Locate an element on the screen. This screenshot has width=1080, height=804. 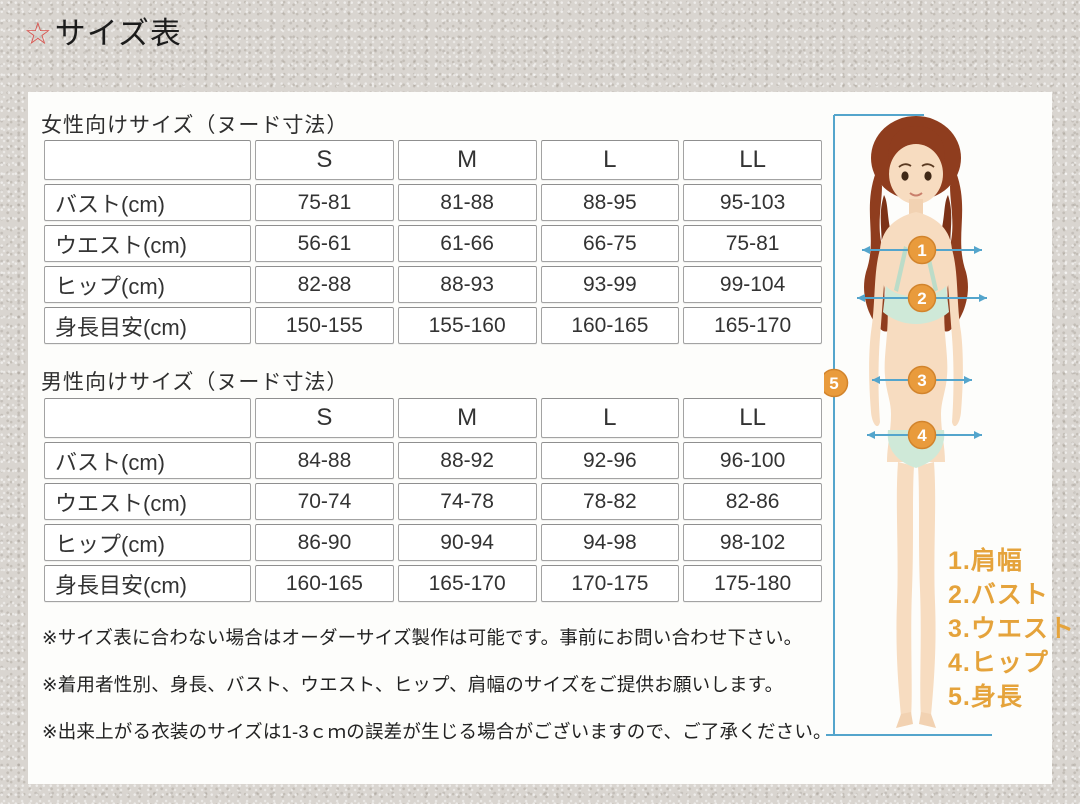
cell-value: 96-100 is located at coordinates (752, 460).